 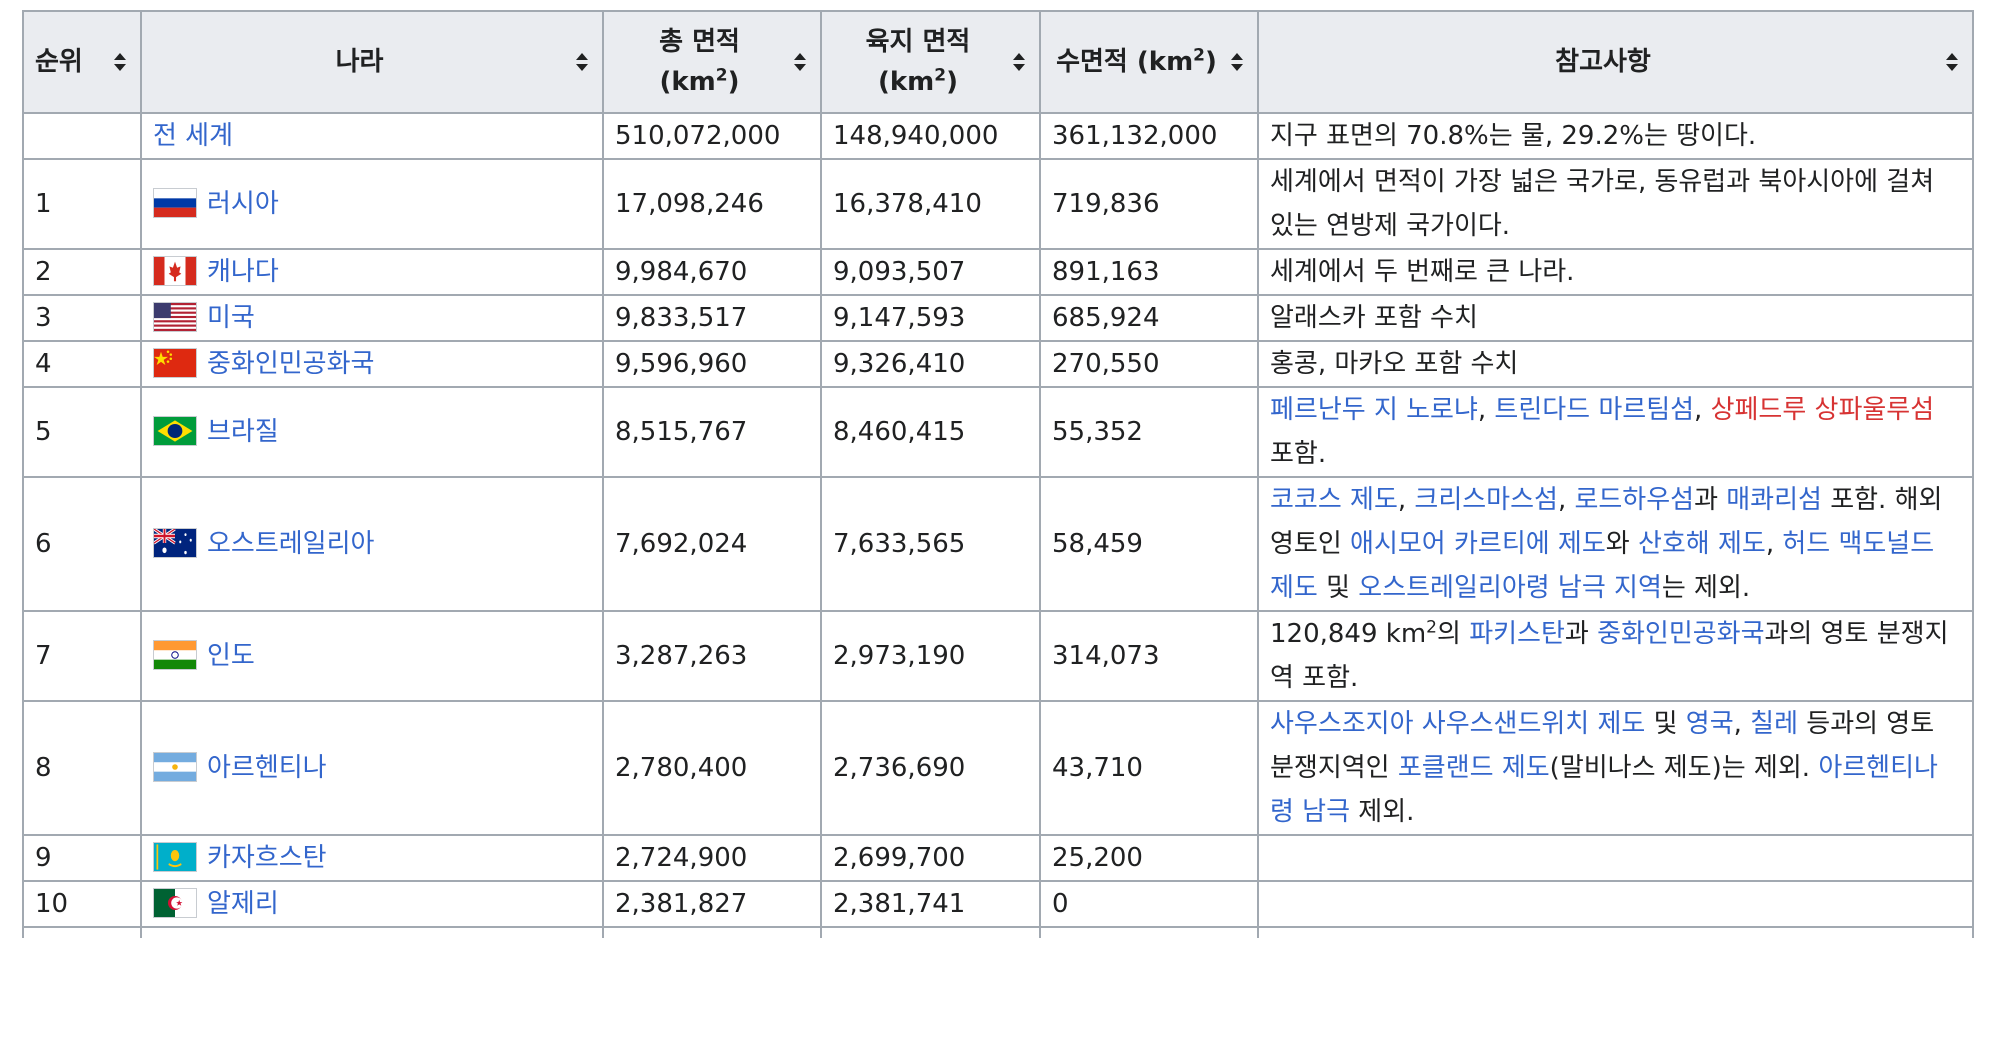 What do you see at coordinates (930, 656) in the screenshot?
I see `land-area-cell: 2,973,190` at bounding box center [930, 656].